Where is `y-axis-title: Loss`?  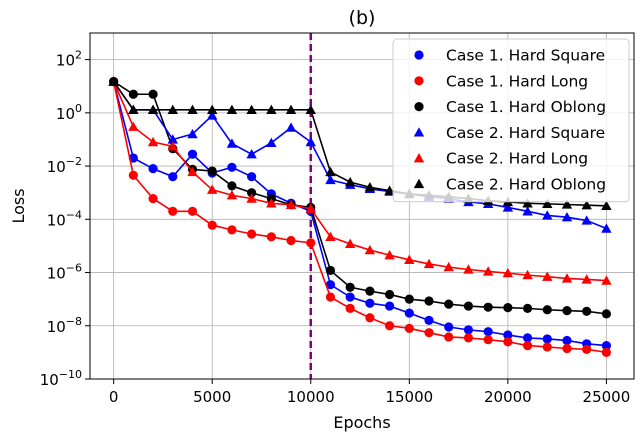
y-axis-title: Loss is located at coordinates (18, 205).